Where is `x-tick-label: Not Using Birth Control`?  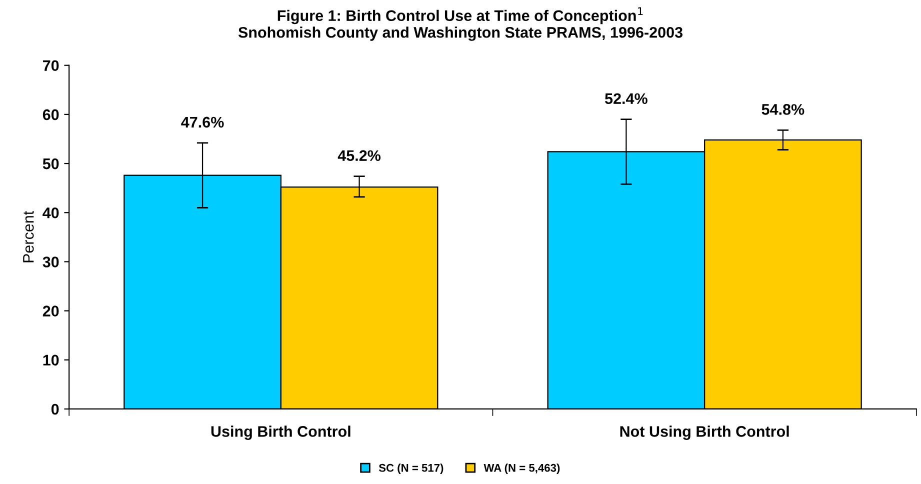 x-tick-label: Not Using Birth Control is located at coordinates (704, 433).